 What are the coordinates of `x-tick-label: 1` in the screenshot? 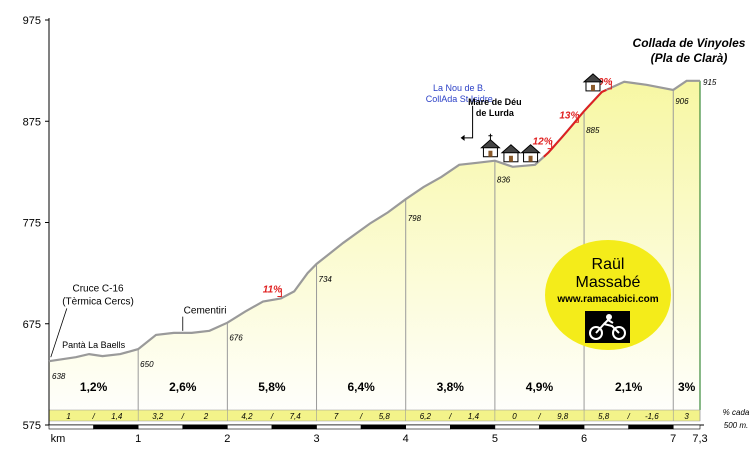 It's located at (138, 439).